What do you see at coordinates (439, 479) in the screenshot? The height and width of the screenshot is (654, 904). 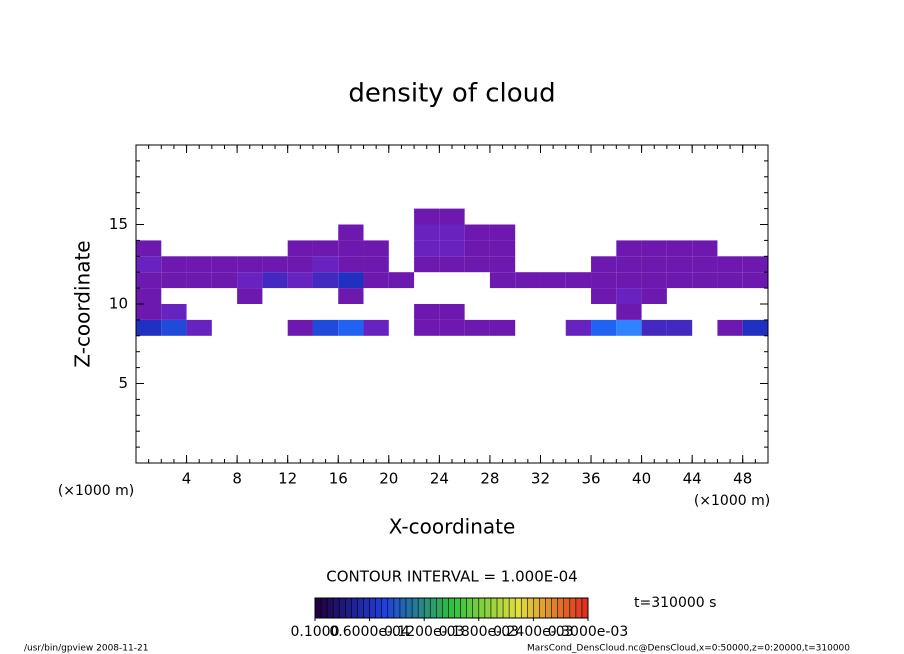 I see `x-tick-label: 24` at bounding box center [439, 479].